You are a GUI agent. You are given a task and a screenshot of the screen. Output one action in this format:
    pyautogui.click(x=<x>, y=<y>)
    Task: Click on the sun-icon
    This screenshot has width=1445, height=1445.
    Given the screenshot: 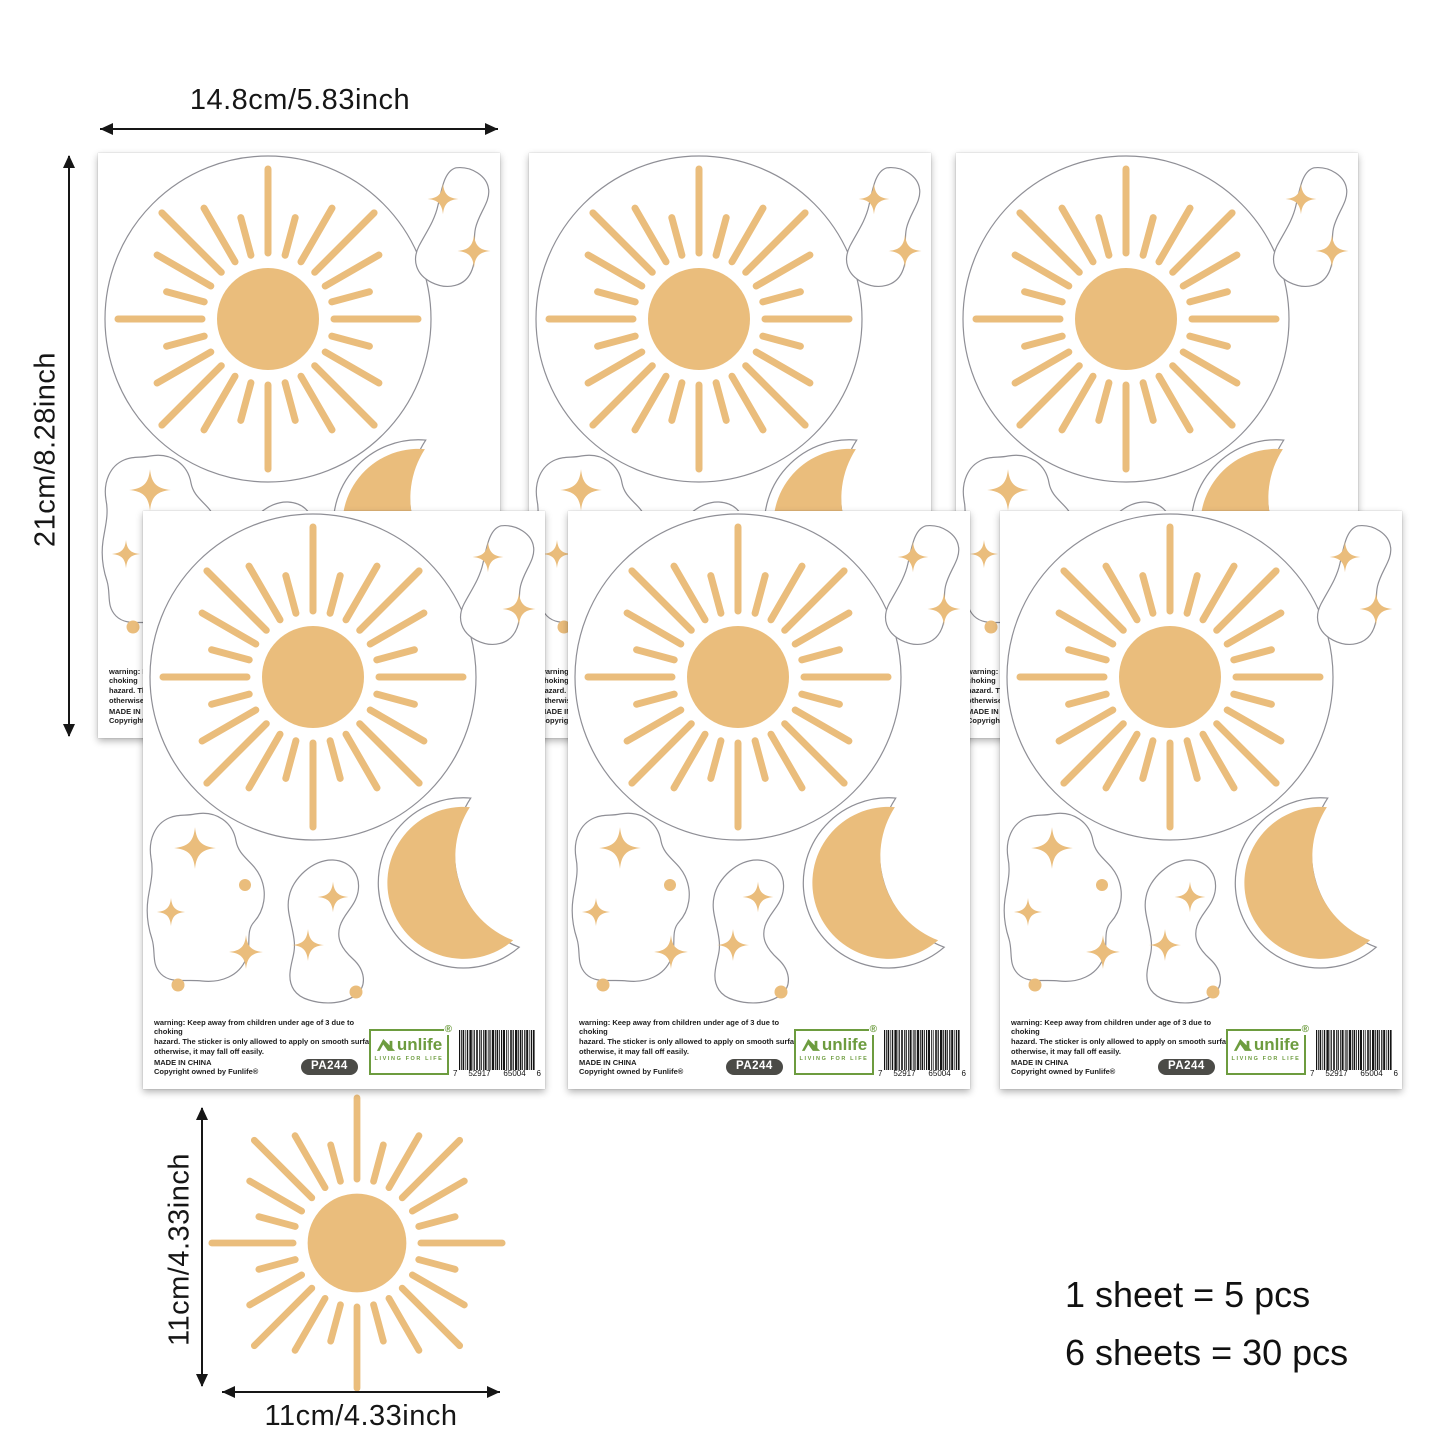 What is the action you would take?
    pyautogui.click(x=357, y=1243)
    